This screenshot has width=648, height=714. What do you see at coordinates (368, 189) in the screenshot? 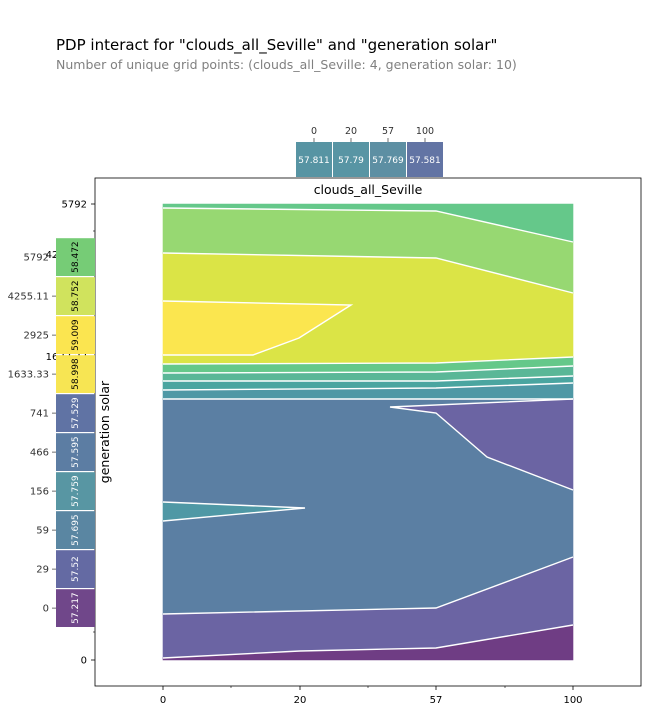
I see `x-axis-label: clouds_all_Seville` at bounding box center [368, 189].